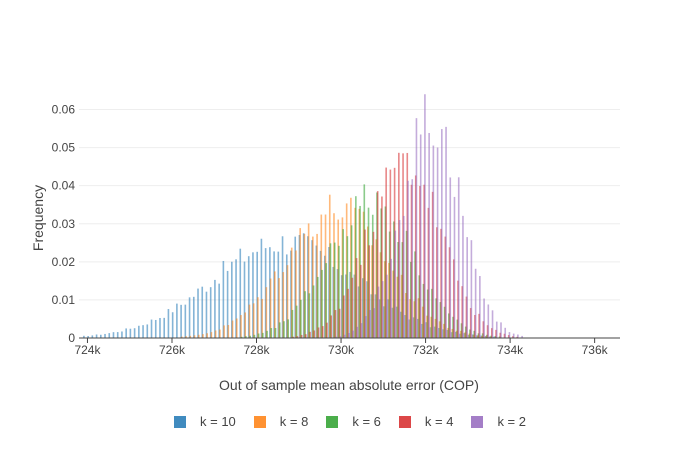 This screenshot has height=450, width=700. Describe the element at coordinates (64, 186) in the screenshot. I see `y-tick-label: 0.04` at that location.